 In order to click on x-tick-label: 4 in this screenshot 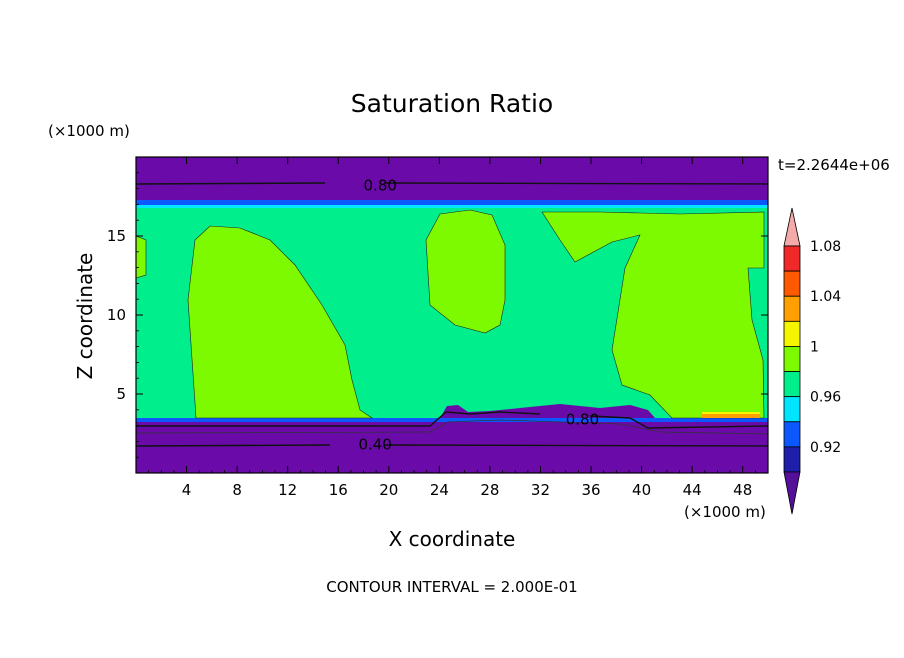, I will do `click(187, 490)`.